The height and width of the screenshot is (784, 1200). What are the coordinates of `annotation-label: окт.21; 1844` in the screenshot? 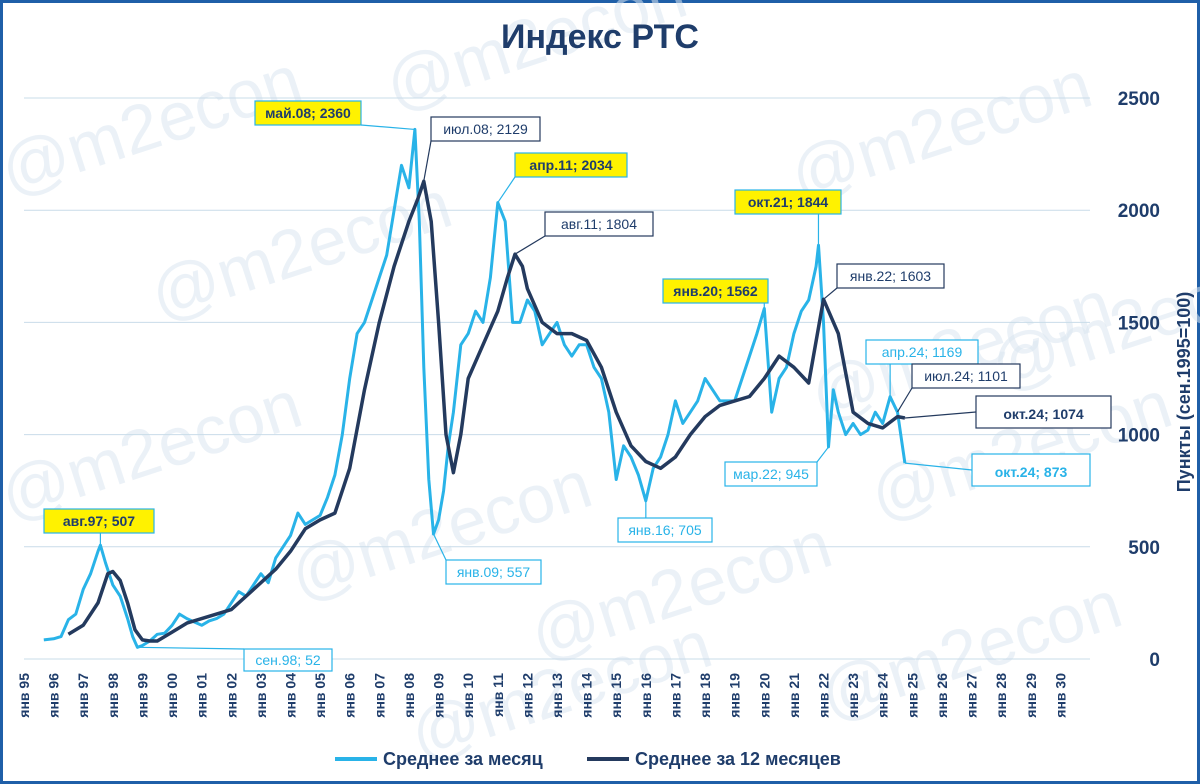 It's located at (788, 202).